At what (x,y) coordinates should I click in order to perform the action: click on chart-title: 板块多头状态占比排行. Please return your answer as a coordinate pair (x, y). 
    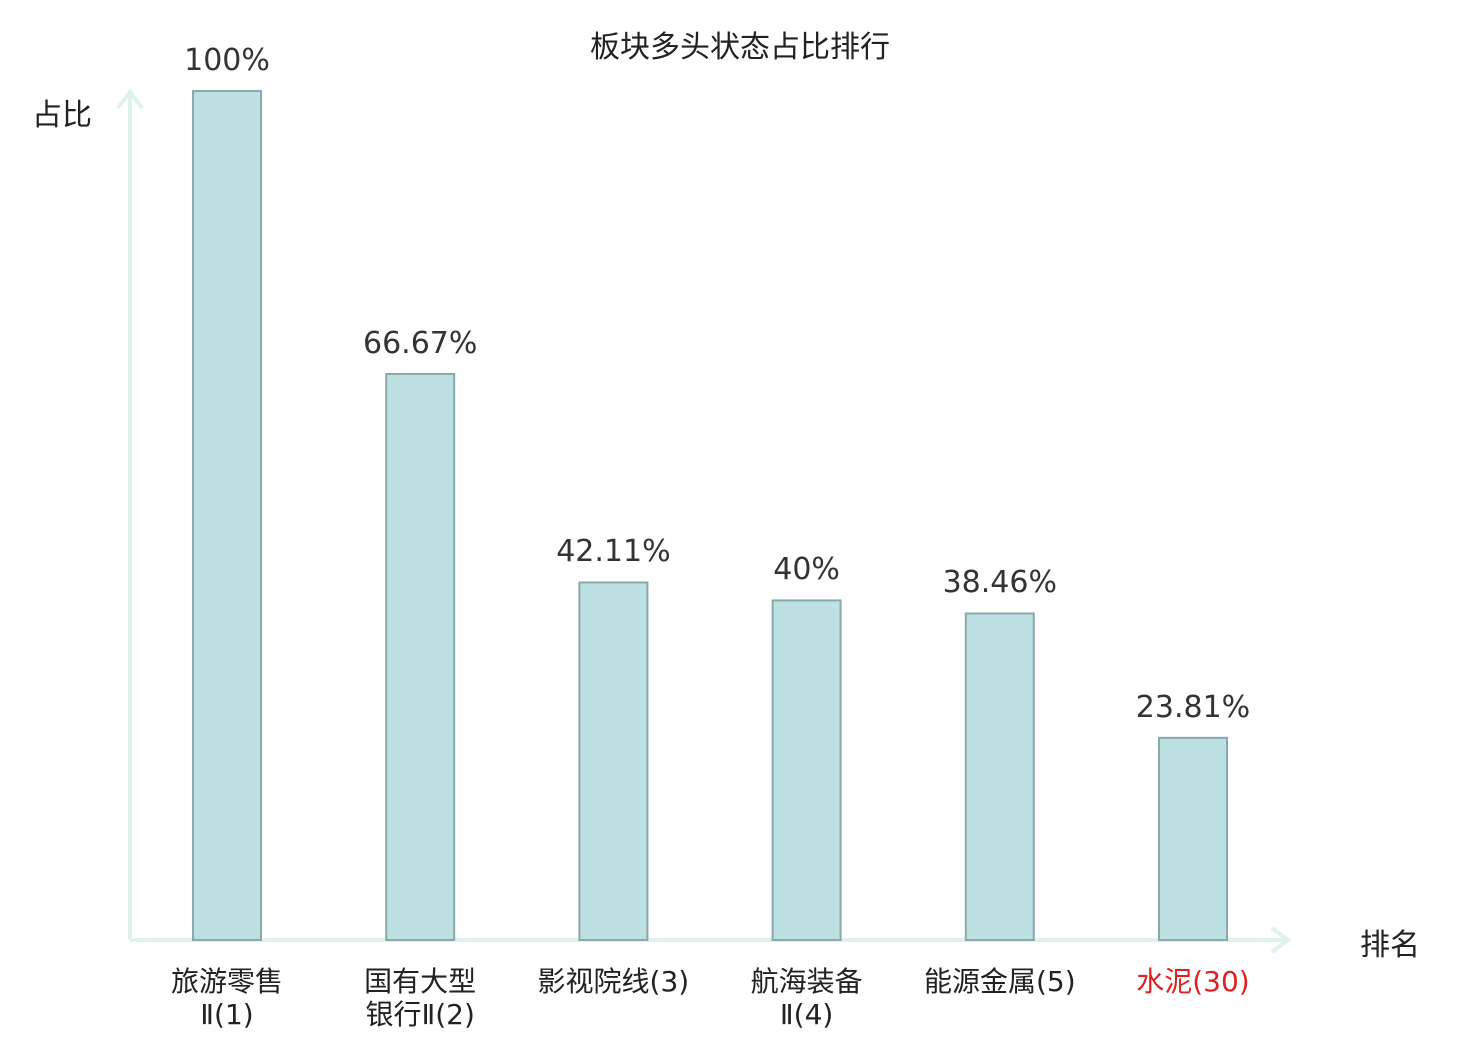
    Looking at the image, I should click on (740, 47).